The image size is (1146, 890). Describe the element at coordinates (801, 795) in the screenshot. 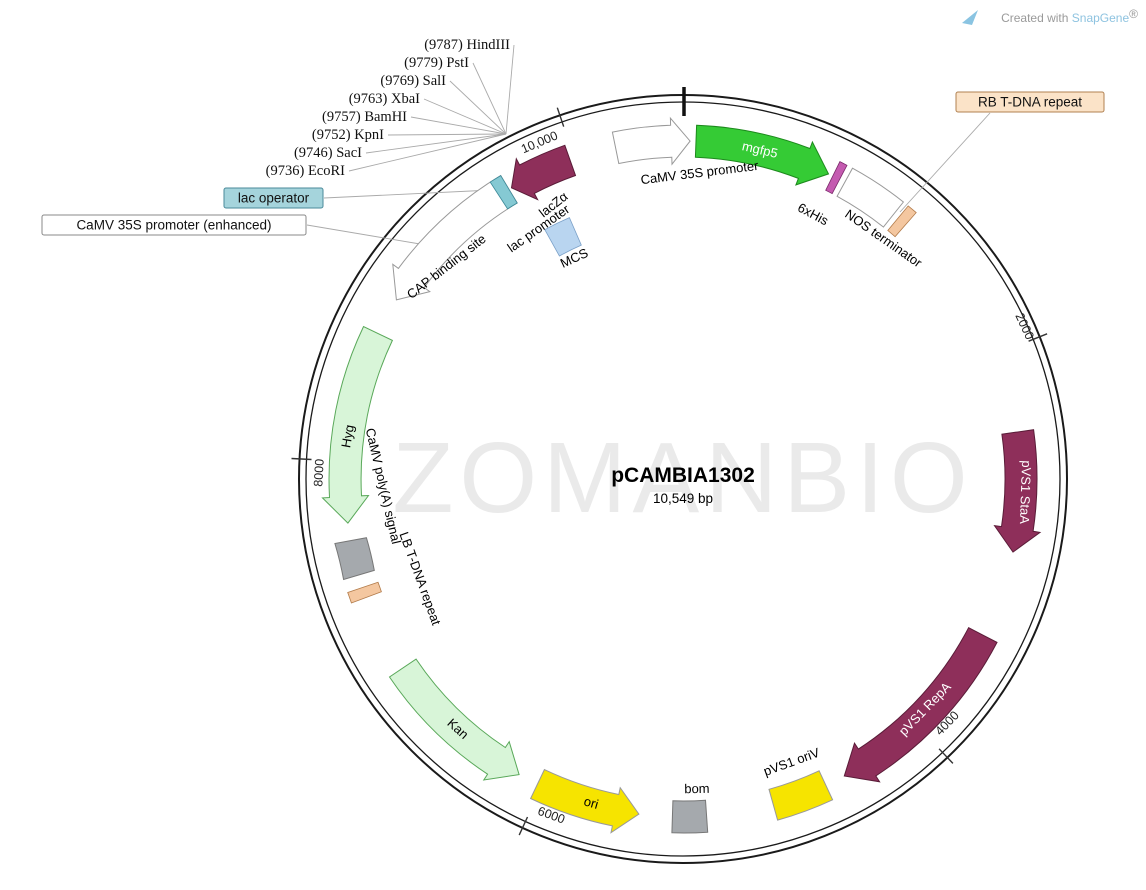

I see `feature-pvs1-oriv-box` at that location.